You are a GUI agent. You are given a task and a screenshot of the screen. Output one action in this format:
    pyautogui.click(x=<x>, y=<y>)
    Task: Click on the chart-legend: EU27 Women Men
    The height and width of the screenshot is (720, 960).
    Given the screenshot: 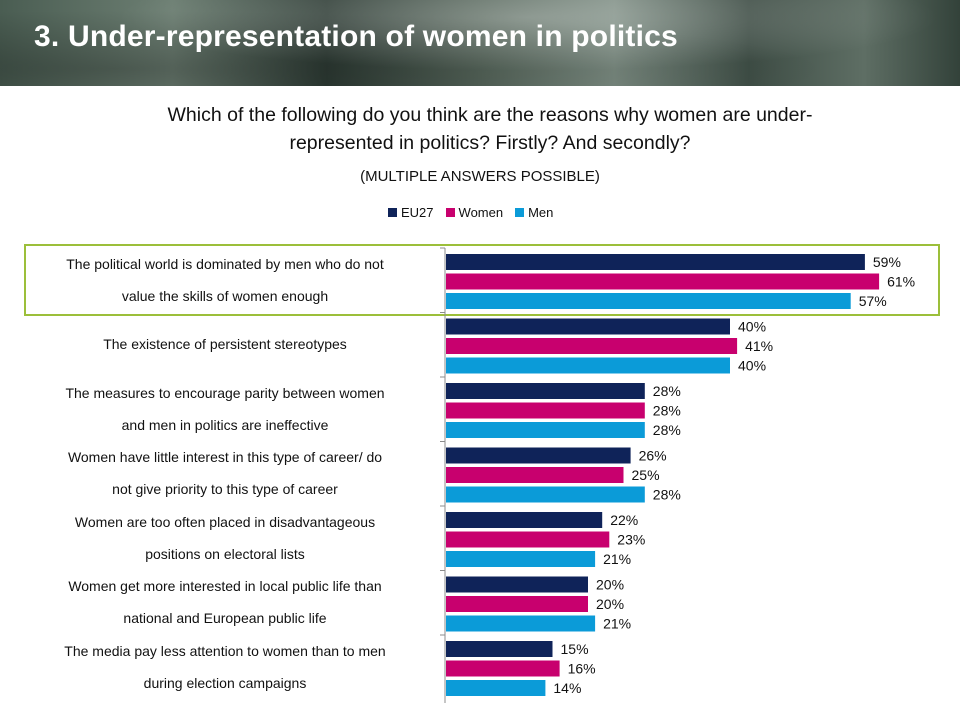 What is the action you would take?
    pyautogui.click(x=476, y=212)
    